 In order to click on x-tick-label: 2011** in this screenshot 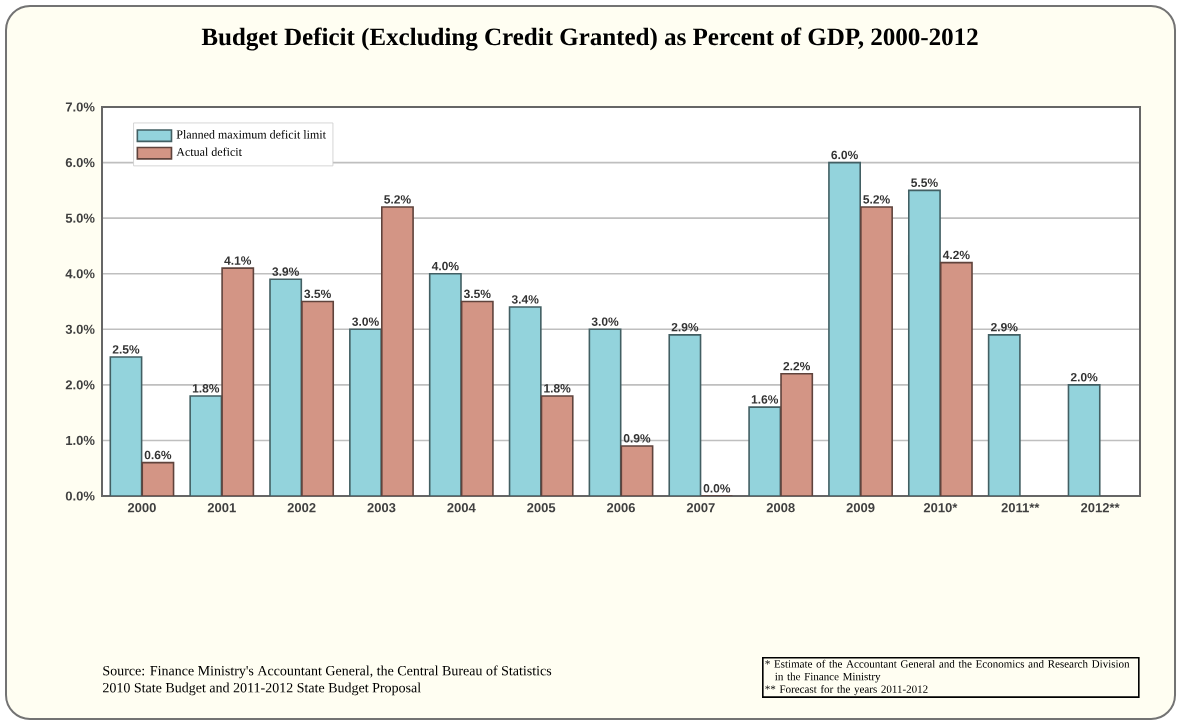, I will do `click(1020, 508)`.